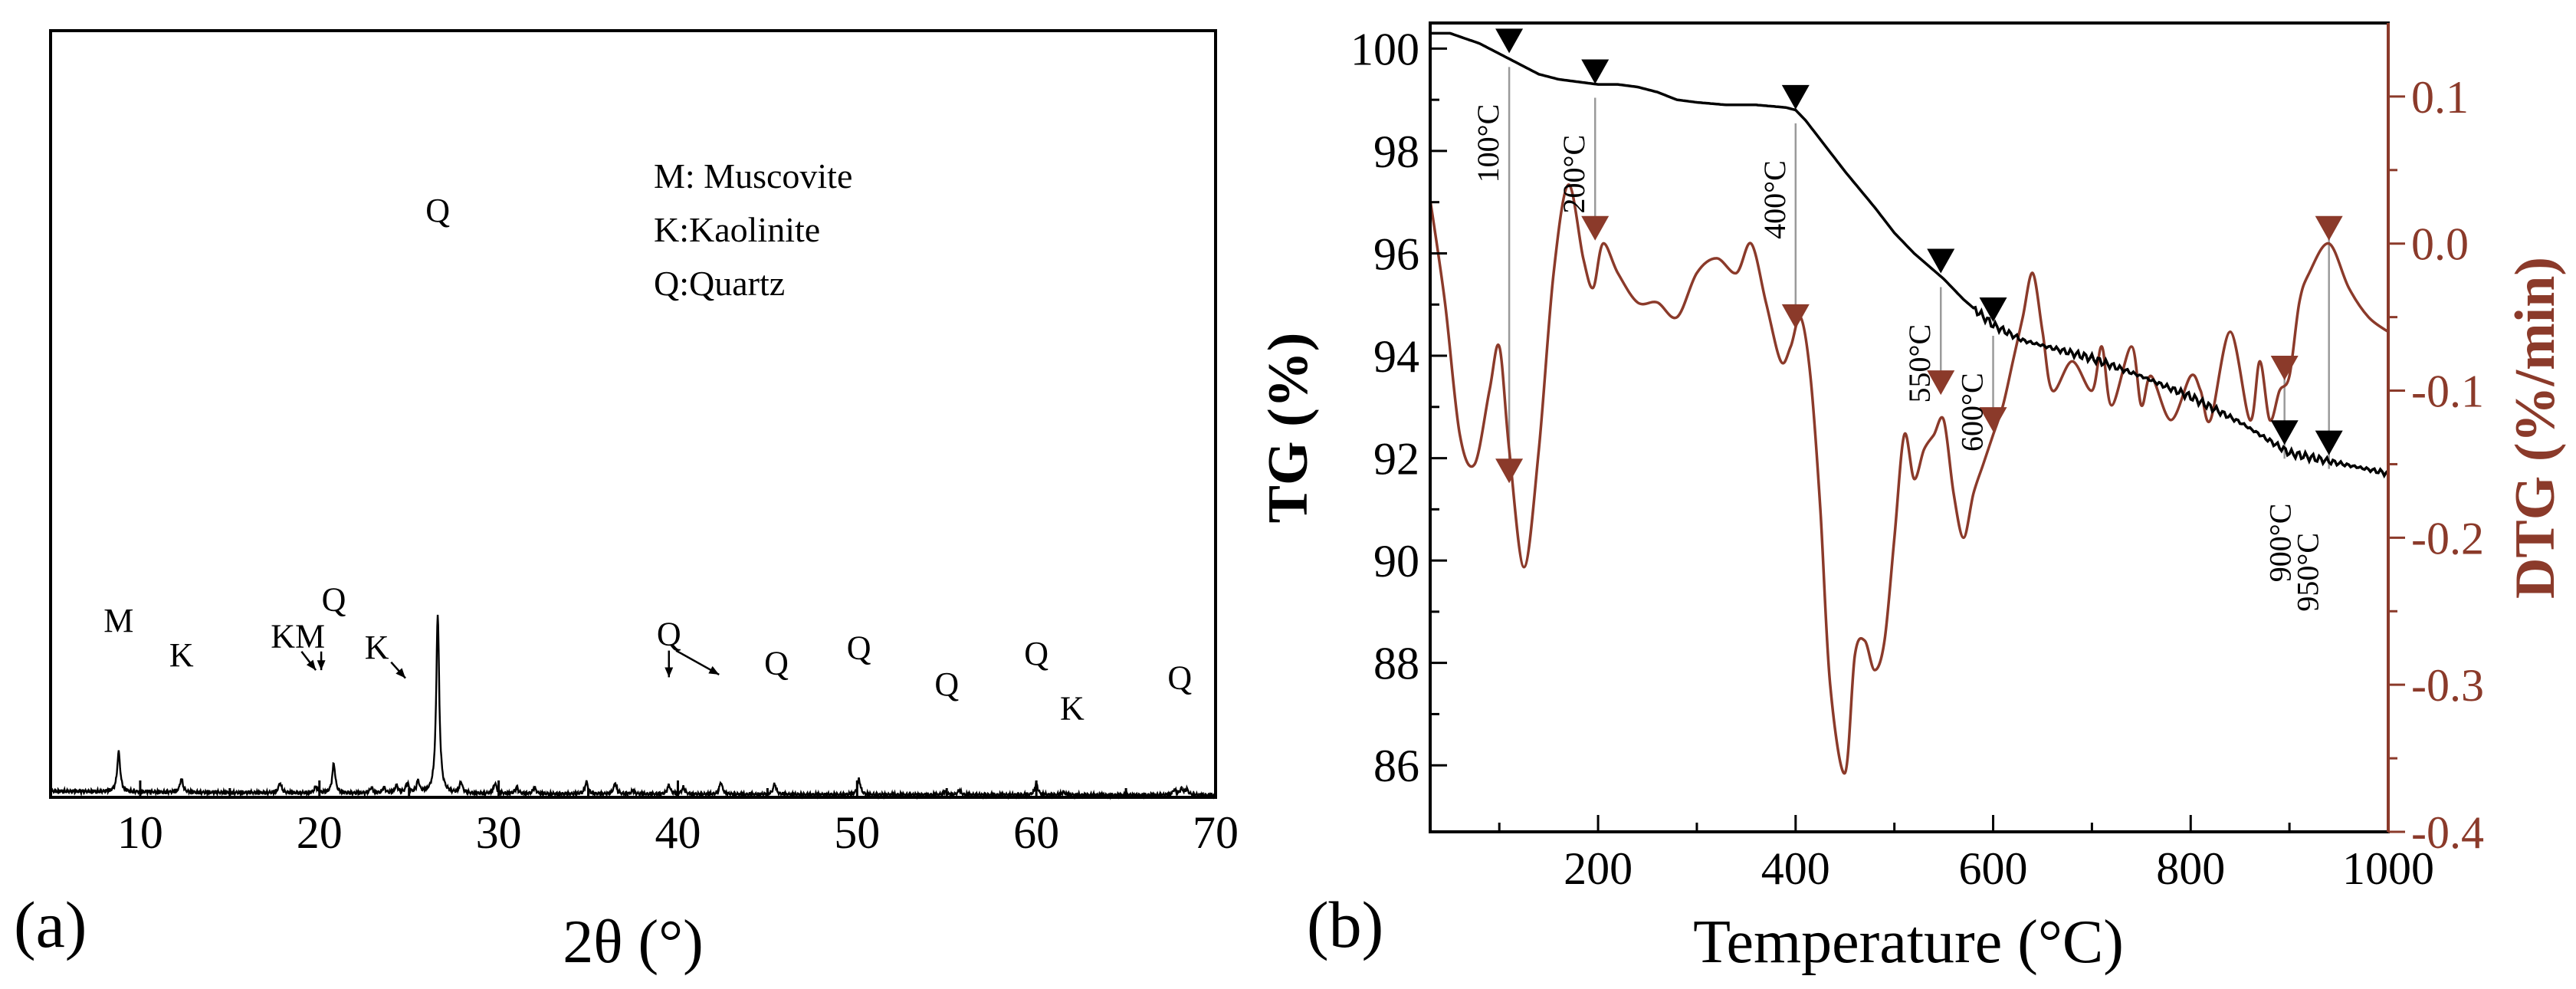 The image size is (2576, 989). I want to click on xrd-x-tick-label: 70, so click(1216, 832).